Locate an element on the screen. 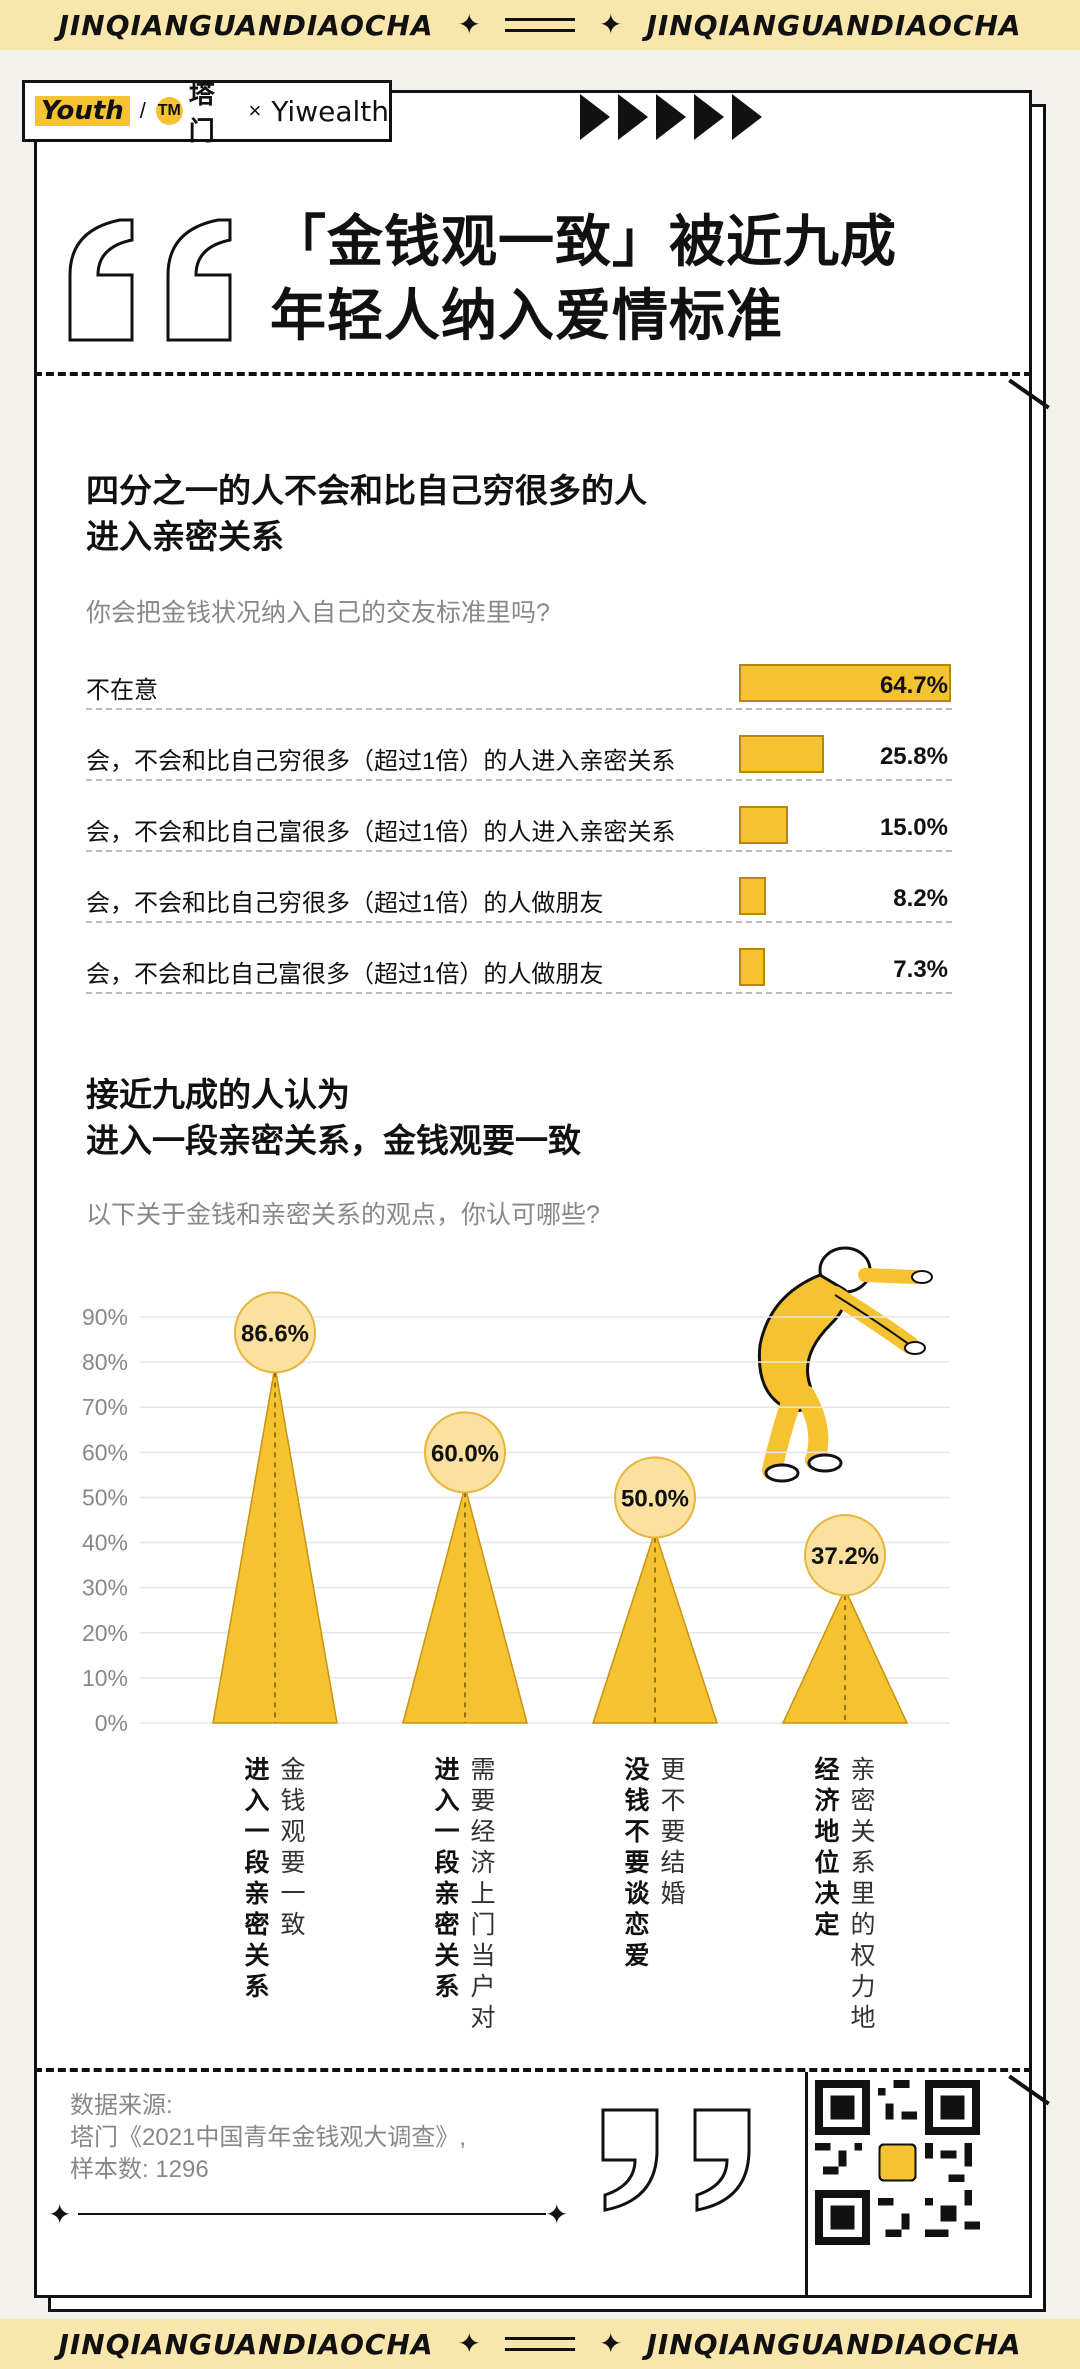 The image size is (1080, 2369). section2-heading-line-1: 接近九成的人认为 is located at coordinates (218, 1094).